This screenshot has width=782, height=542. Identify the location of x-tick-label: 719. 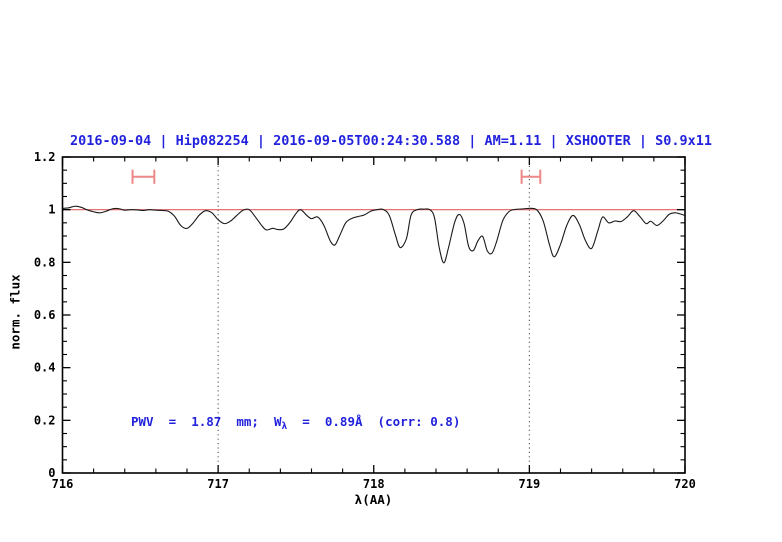
(530, 484).